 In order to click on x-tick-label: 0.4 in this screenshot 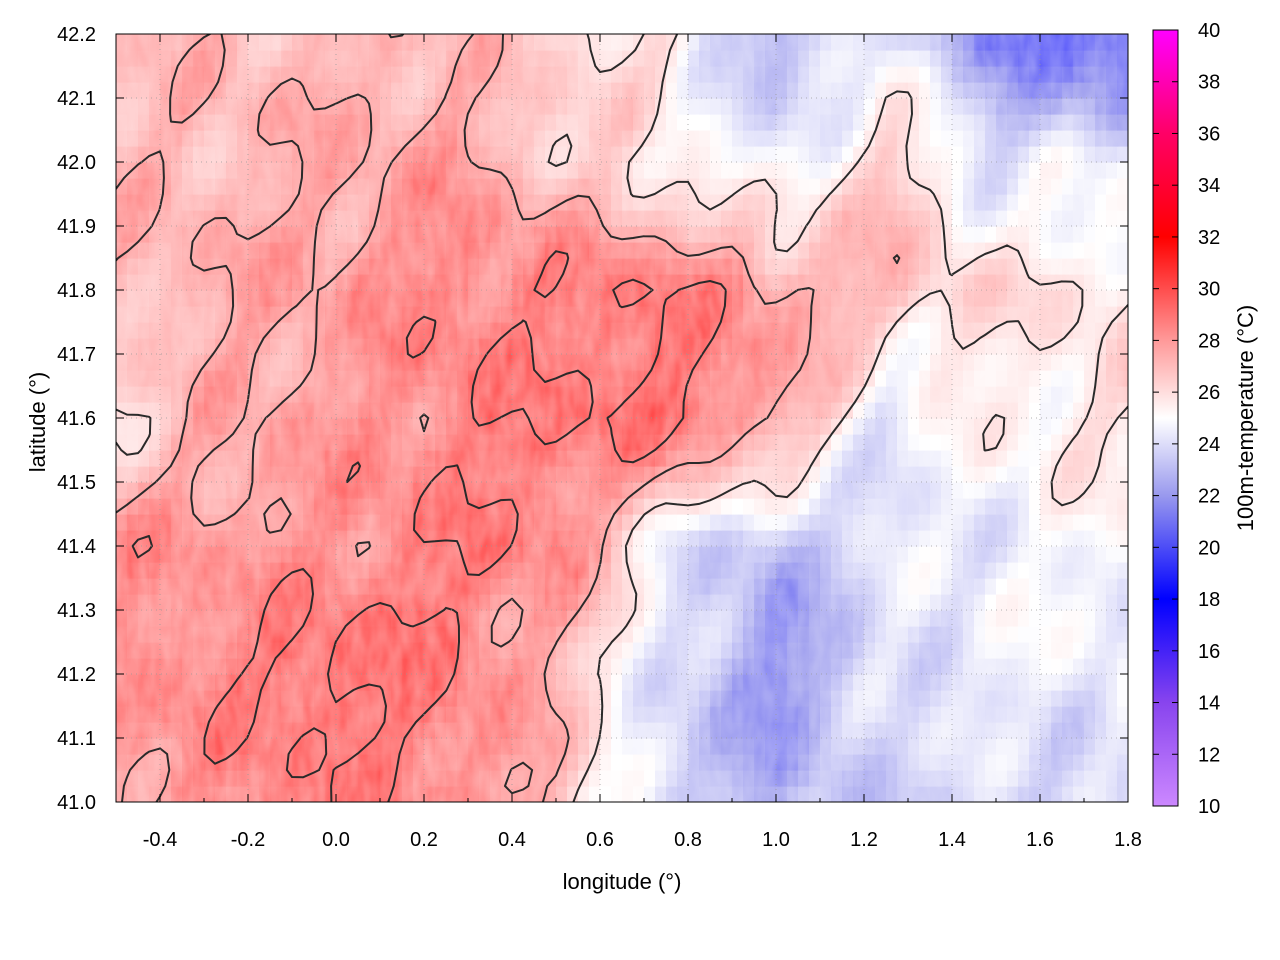, I will do `click(512, 840)`.